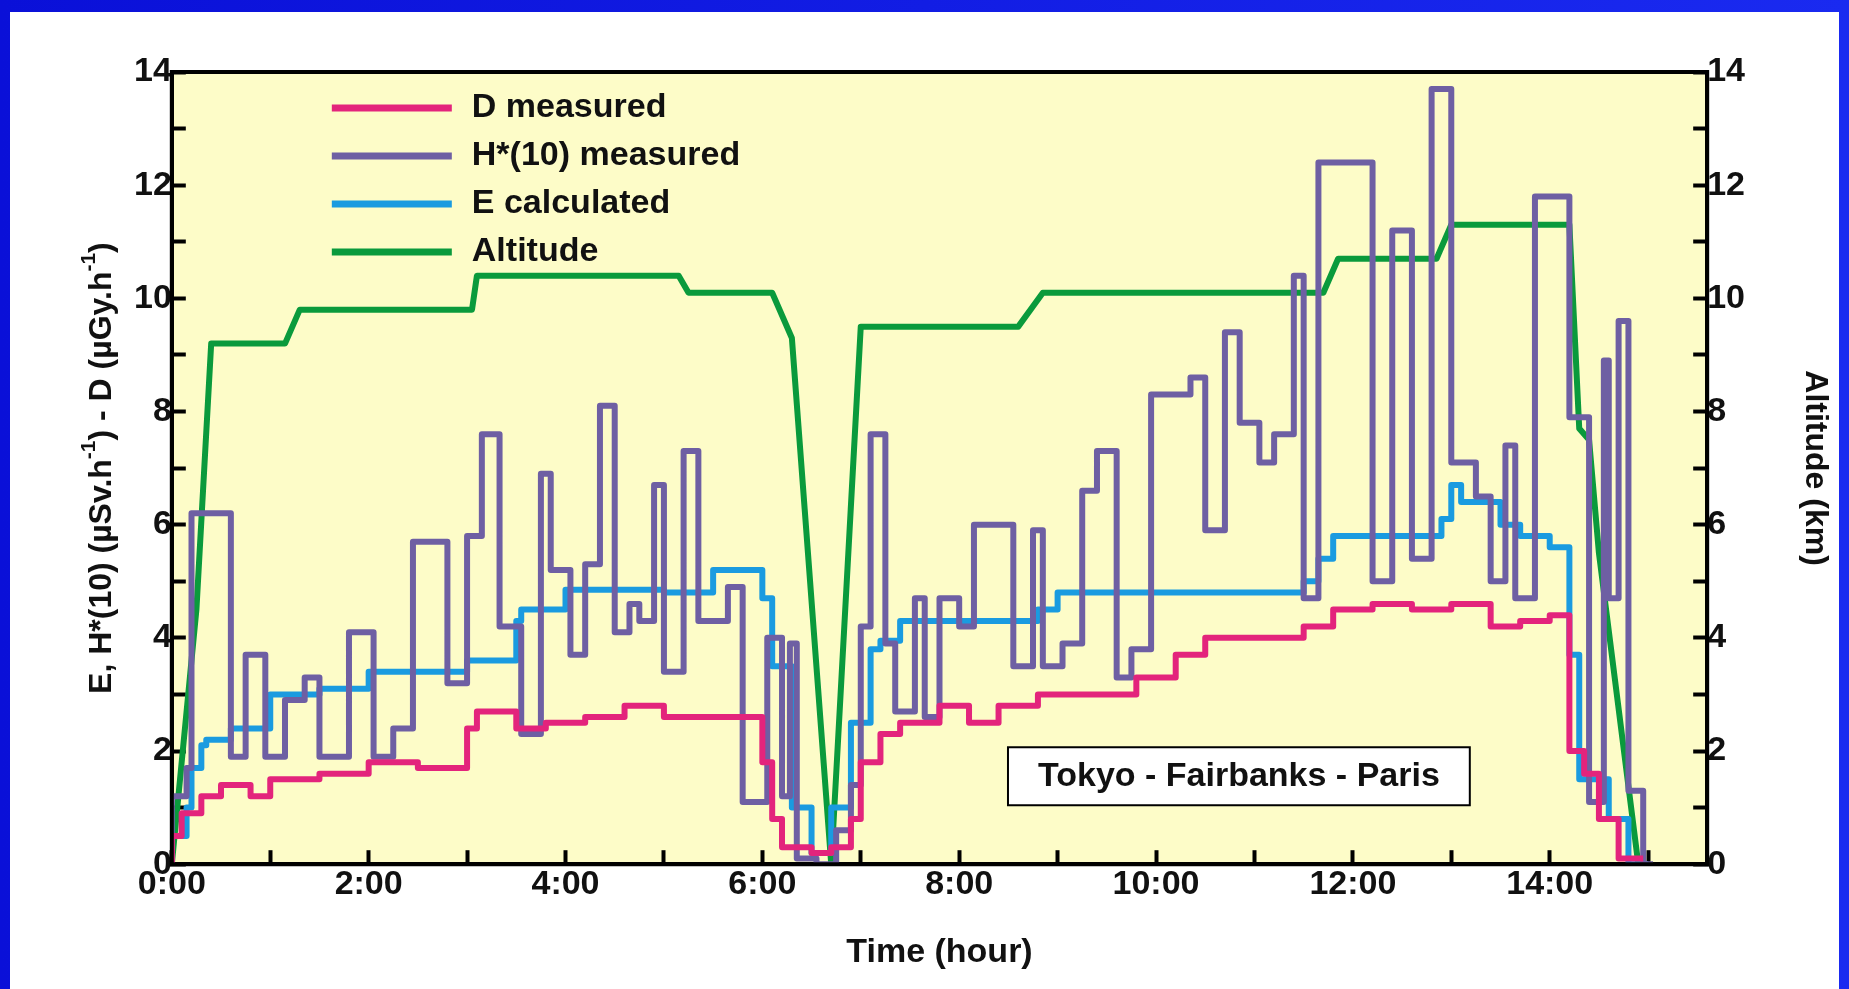 This screenshot has height=989, width=1849. What do you see at coordinates (1717, 522) in the screenshot?
I see `y2-tick-label: 6` at bounding box center [1717, 522].